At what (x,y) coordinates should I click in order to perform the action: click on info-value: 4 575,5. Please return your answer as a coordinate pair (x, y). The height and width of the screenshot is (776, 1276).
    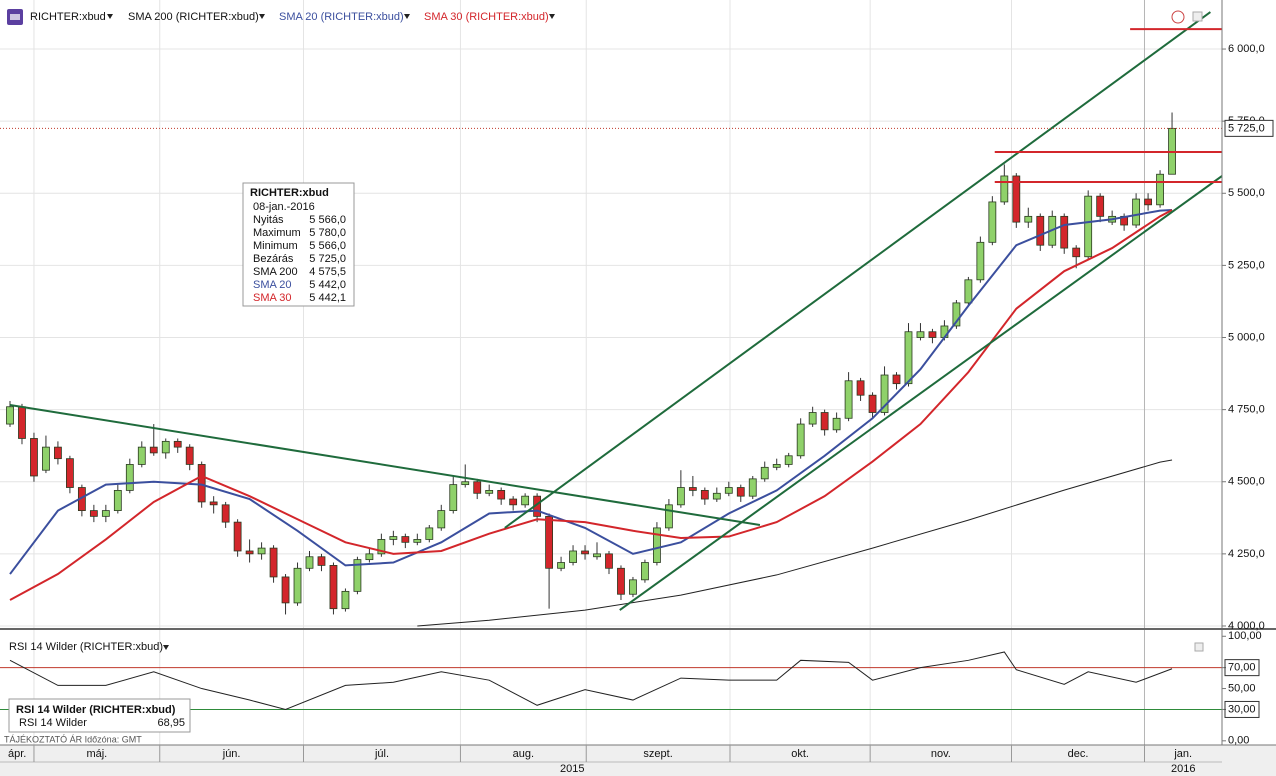
    Looking at the image, I should click on (327, 272).